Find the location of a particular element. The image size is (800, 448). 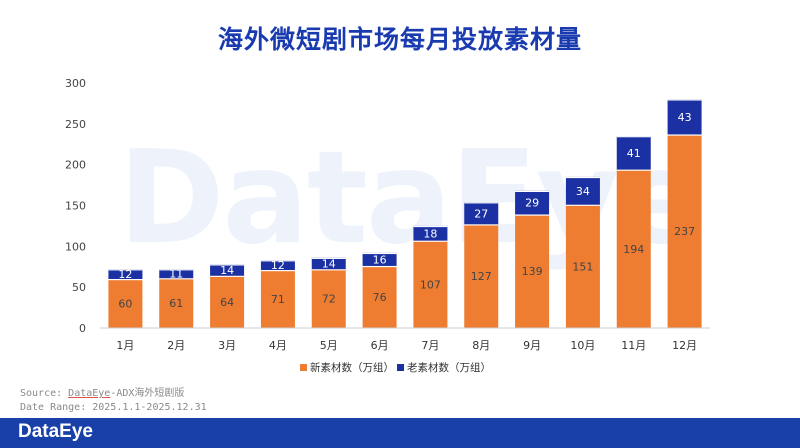

data-label: 151 is located at coordinates (582, 266).